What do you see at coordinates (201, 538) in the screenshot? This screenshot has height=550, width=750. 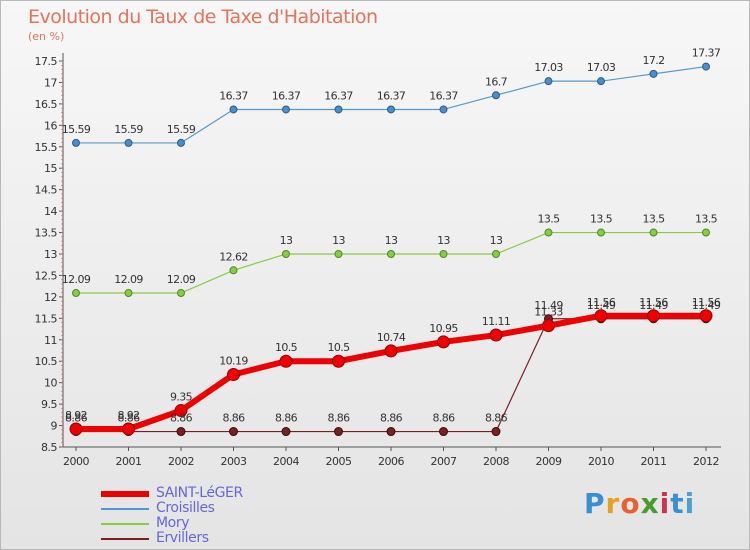 I see `legend-item: Ervillers` at bounding box center [201, 538].